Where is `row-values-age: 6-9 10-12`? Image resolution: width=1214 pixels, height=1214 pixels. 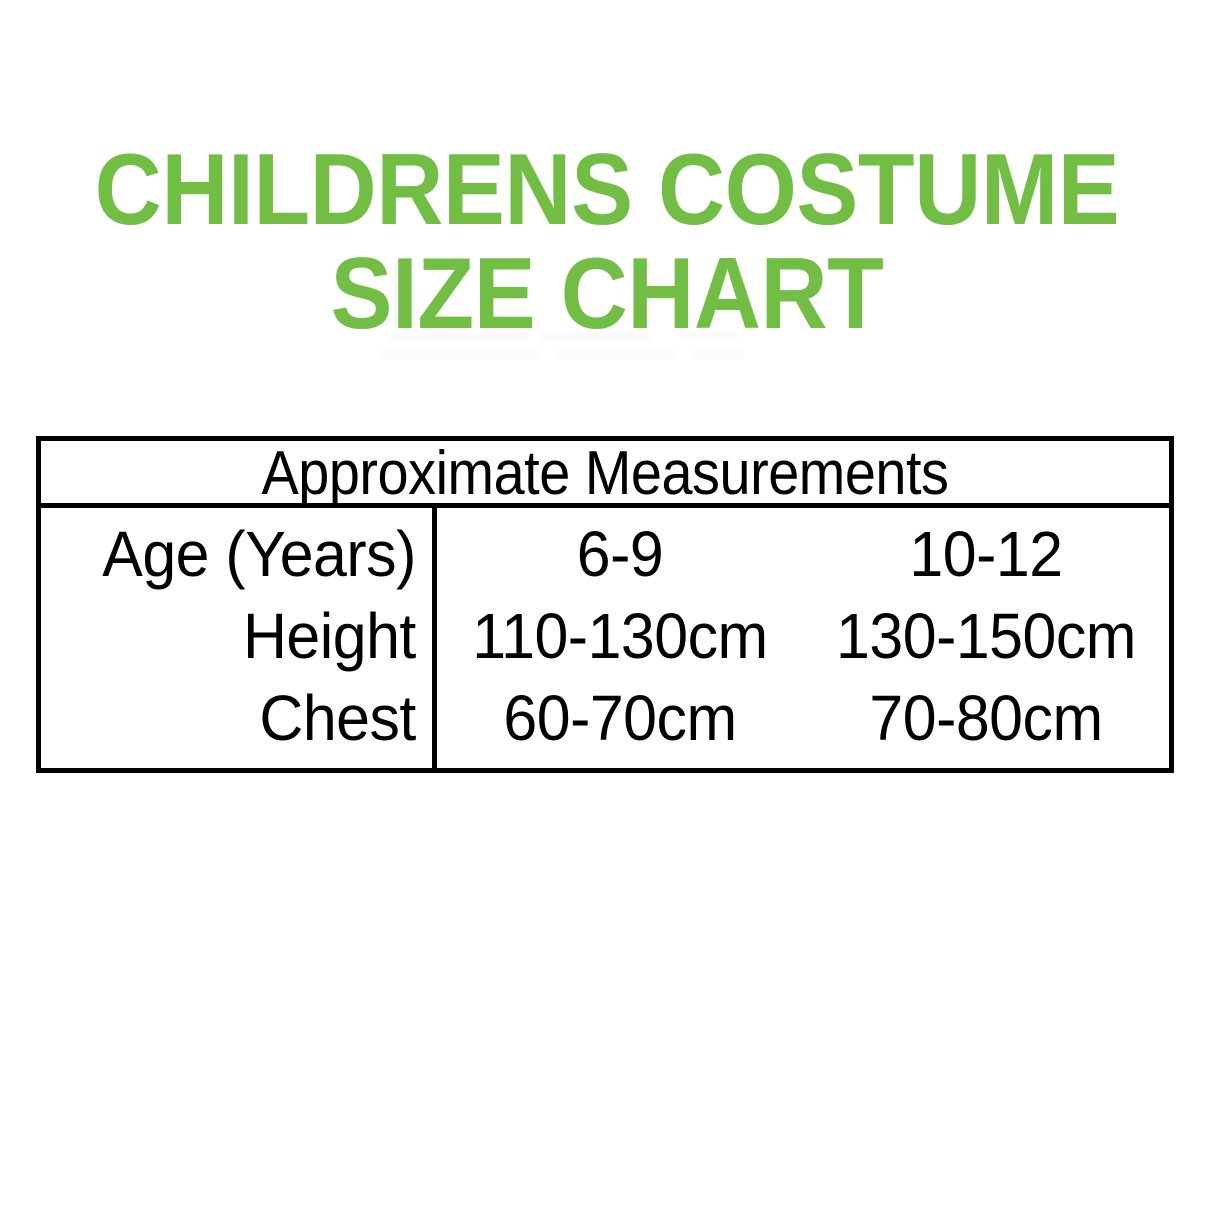 row-values-age: 6-9 10-12 is located at coordinates (800, 554).